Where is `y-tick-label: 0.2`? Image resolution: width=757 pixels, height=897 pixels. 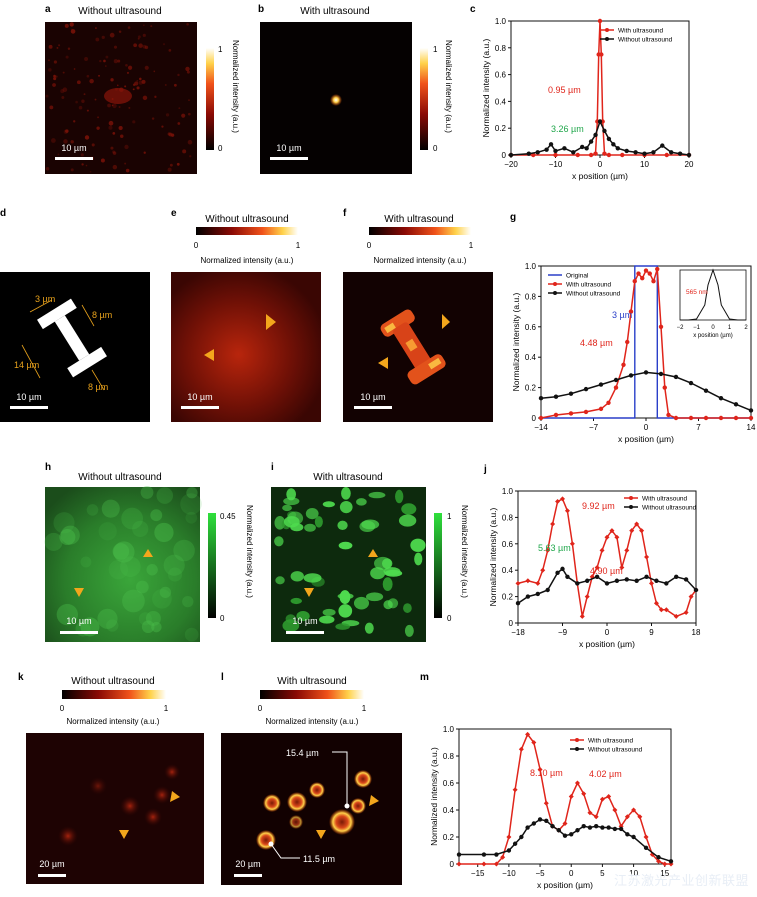
y-tick-label: 0.2 is located at coordinates (508, 597).